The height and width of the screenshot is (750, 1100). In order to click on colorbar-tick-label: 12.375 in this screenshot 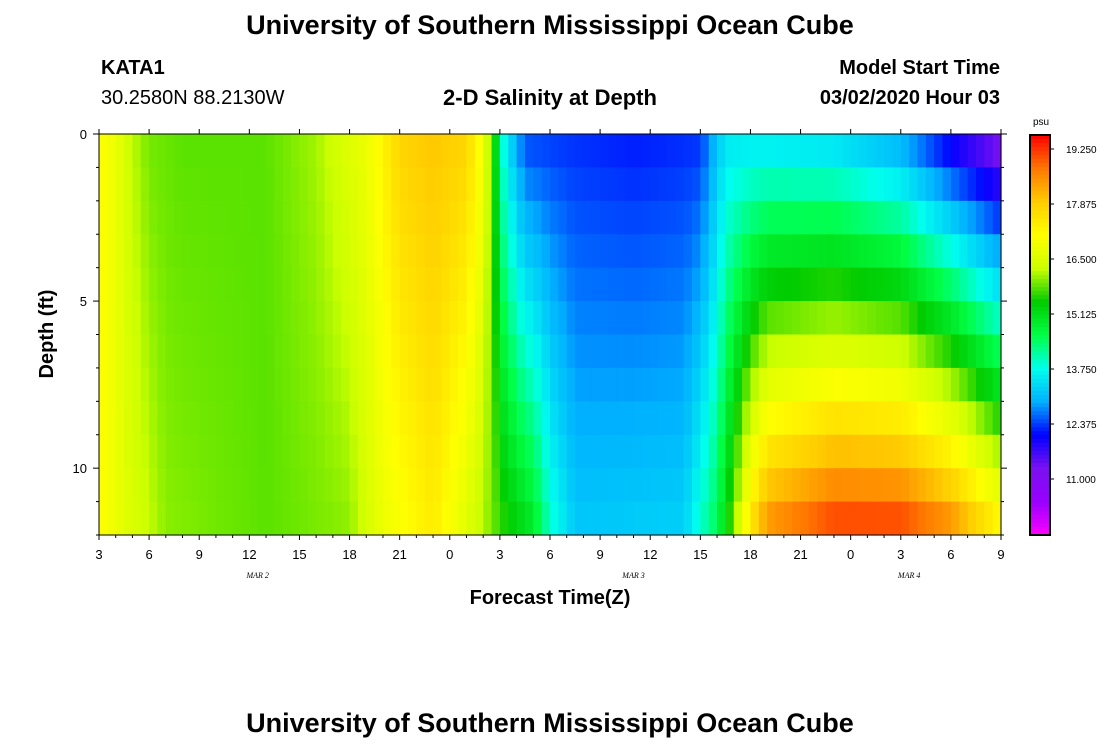, I will do `click(1081, 425)`.